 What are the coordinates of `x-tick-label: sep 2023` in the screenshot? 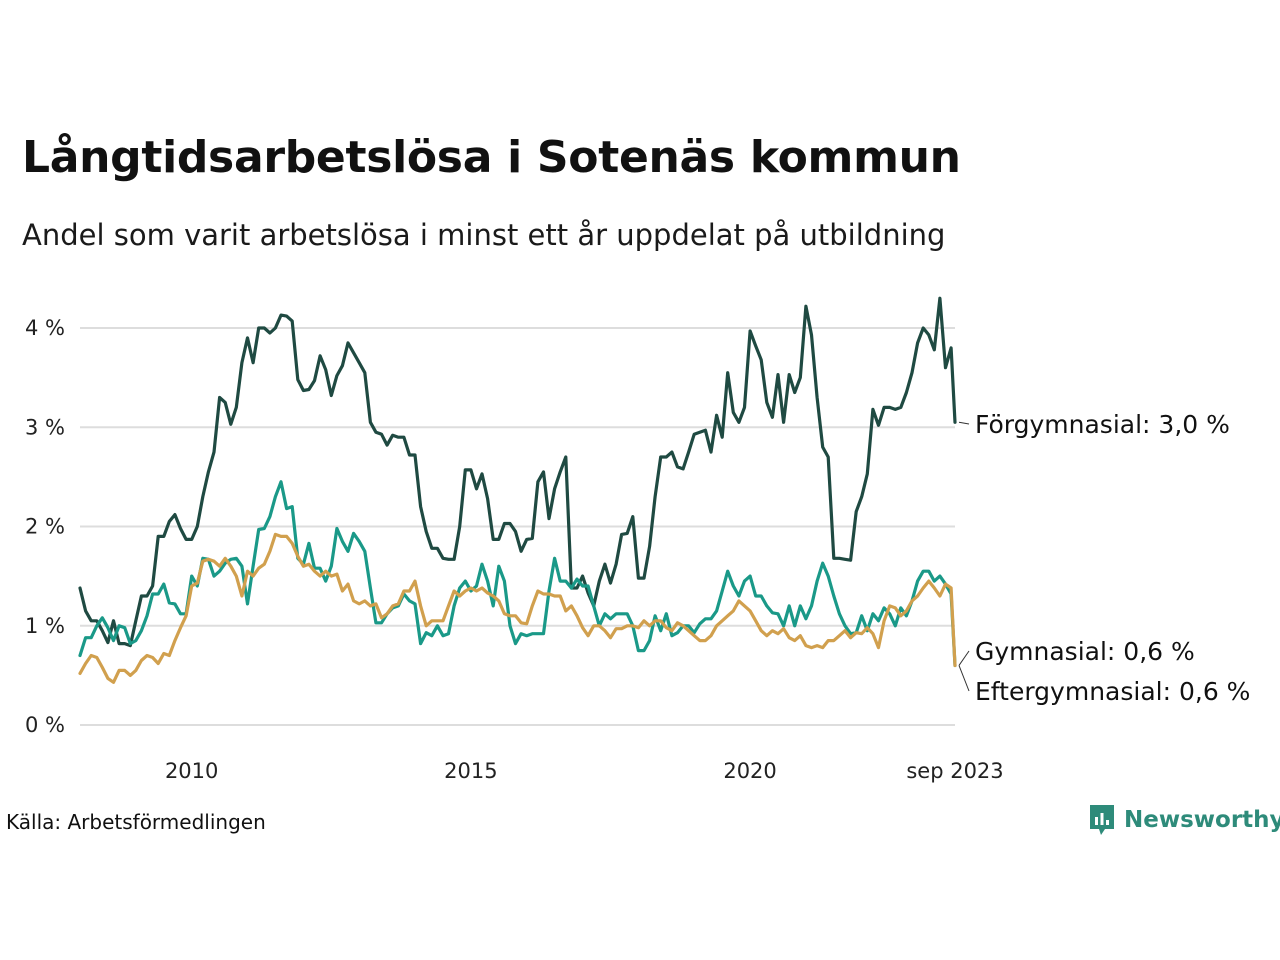 It's located at (954, 771).